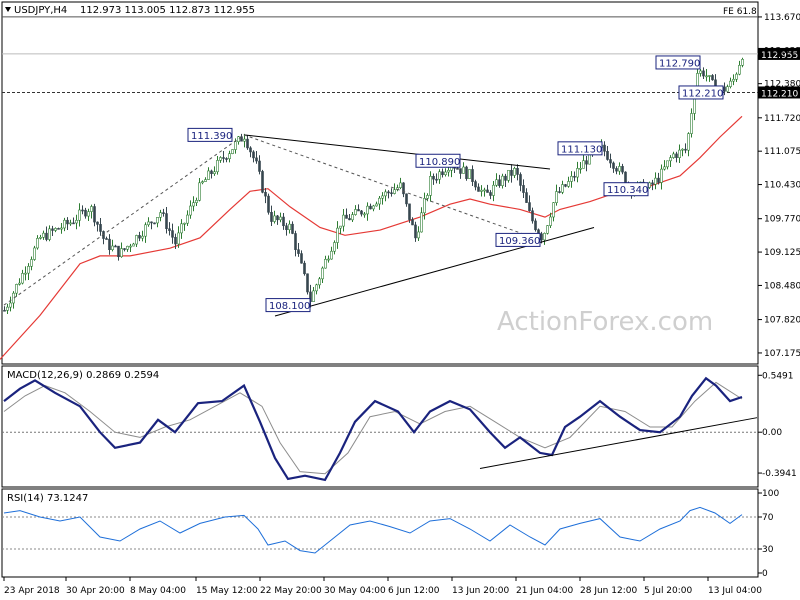  Describe the element at coordinates (124, 220) in the screenshot. I see `dashed-trendline` at that location.